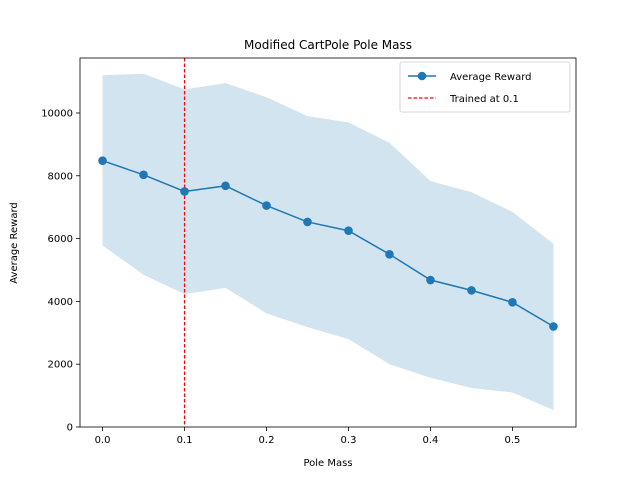 The width and height of the screenshot is (640, 480). What do you see at coordinates (57, 113) in the screenshot?
I see `y-tick-label: 10000` at bounding box center [57, 113].